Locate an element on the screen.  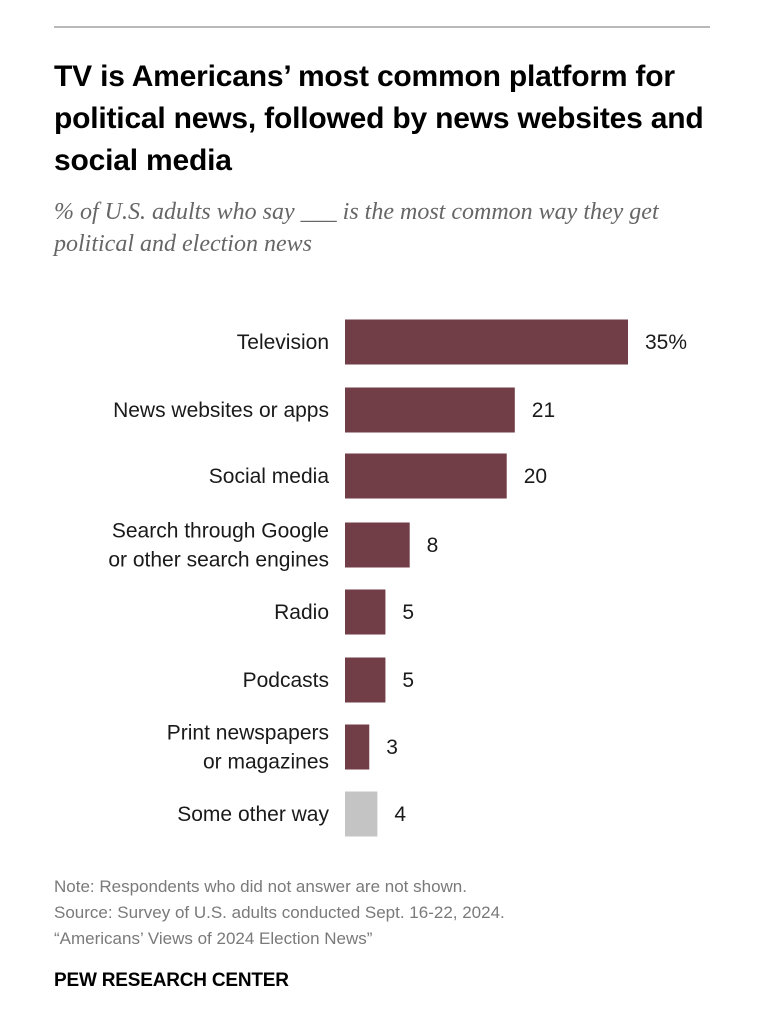
category-label: or other search engines is located at coordinates (218, 560).